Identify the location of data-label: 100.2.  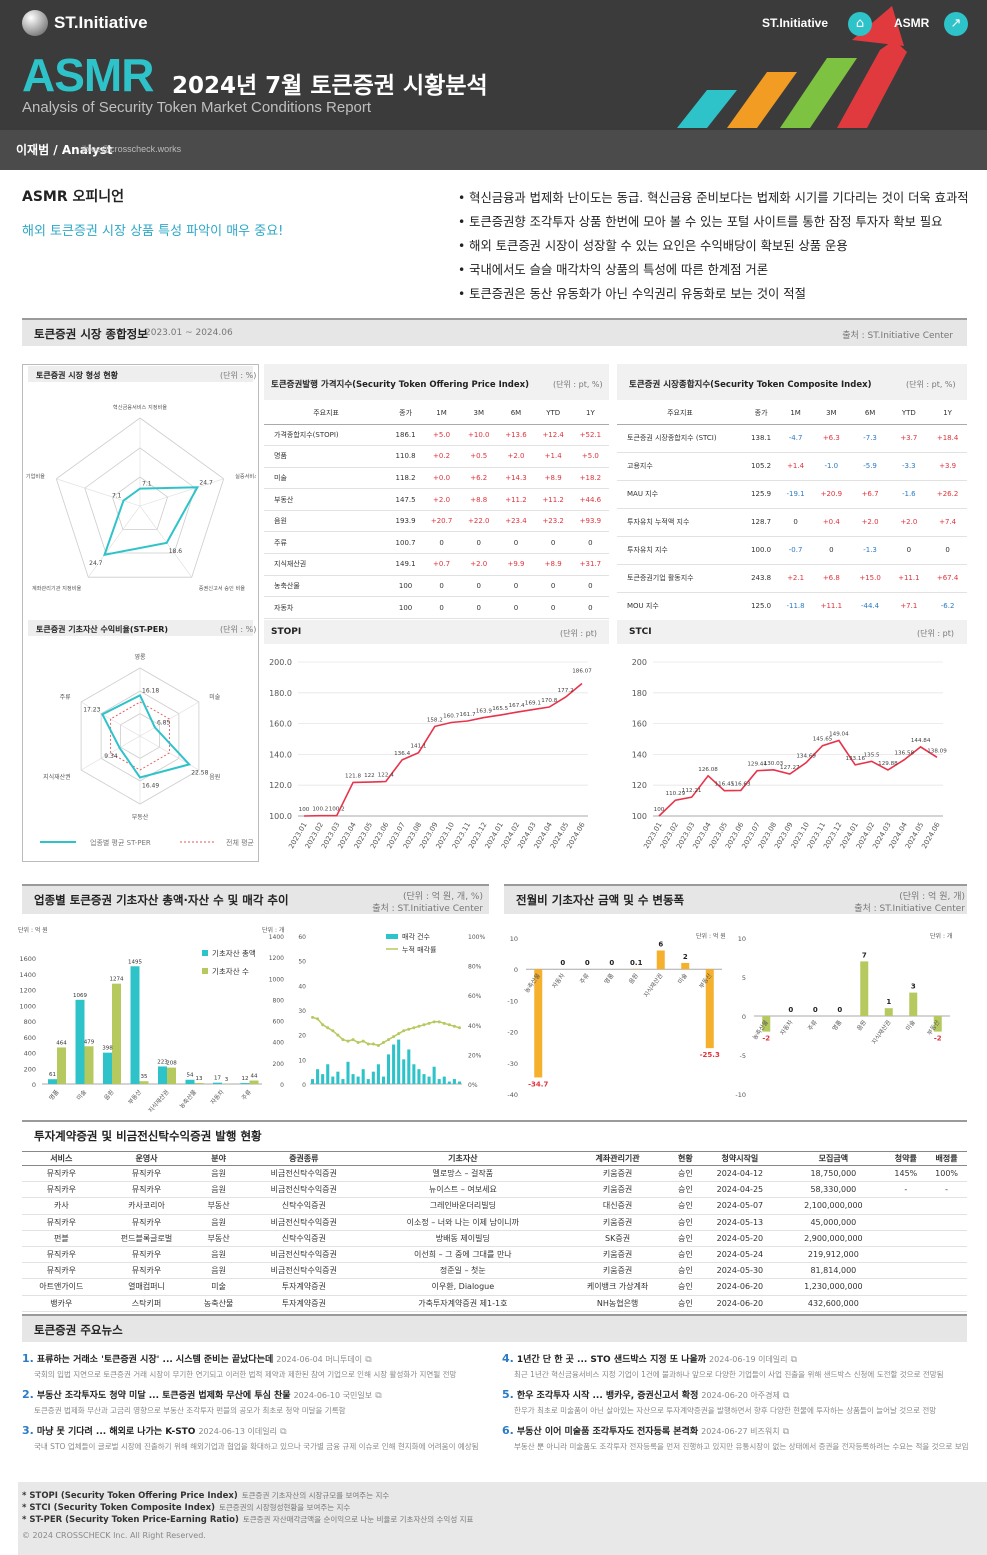
(337, 810).